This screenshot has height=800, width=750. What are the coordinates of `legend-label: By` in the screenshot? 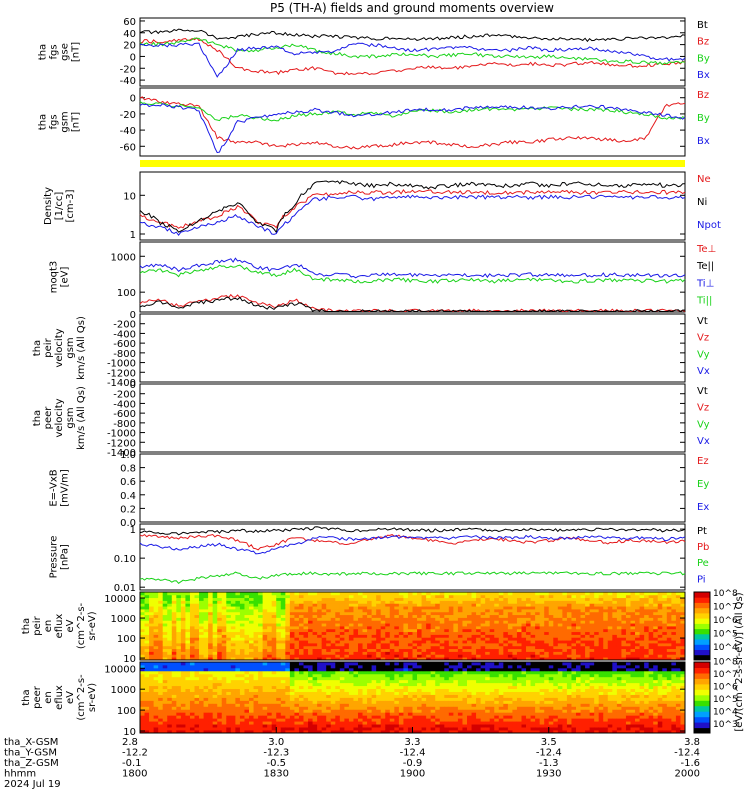 It's located at (703, 58).